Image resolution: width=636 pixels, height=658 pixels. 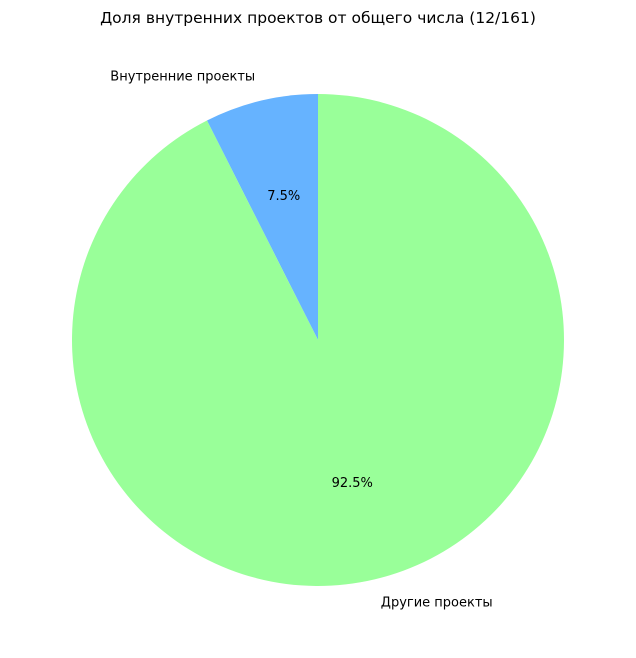 I want to click on pie-percent-label: 92.5%, so click(x=352, y=483).